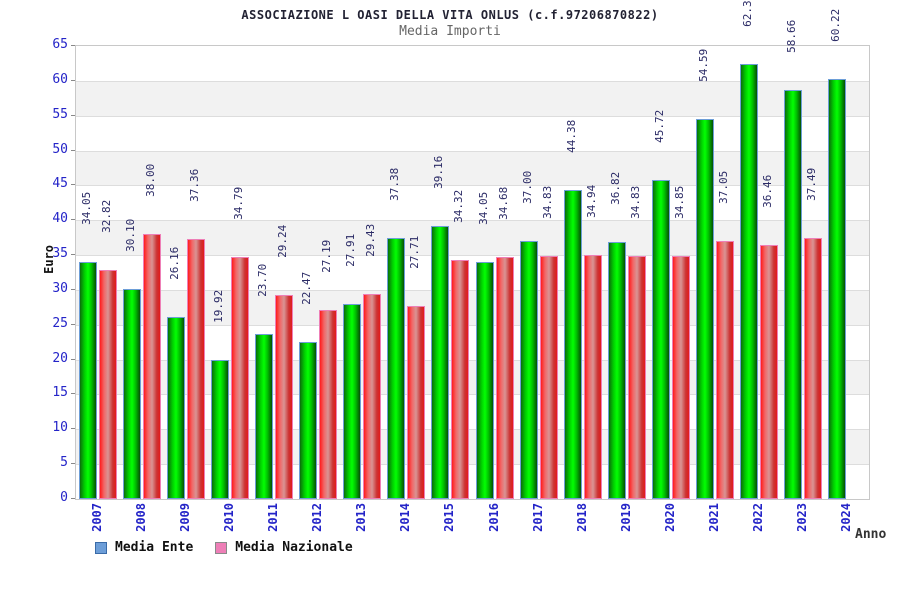  Describe the element at coordinates (306, 289) in the screenshot. I see `bar-value-label: 22.47` at that location.